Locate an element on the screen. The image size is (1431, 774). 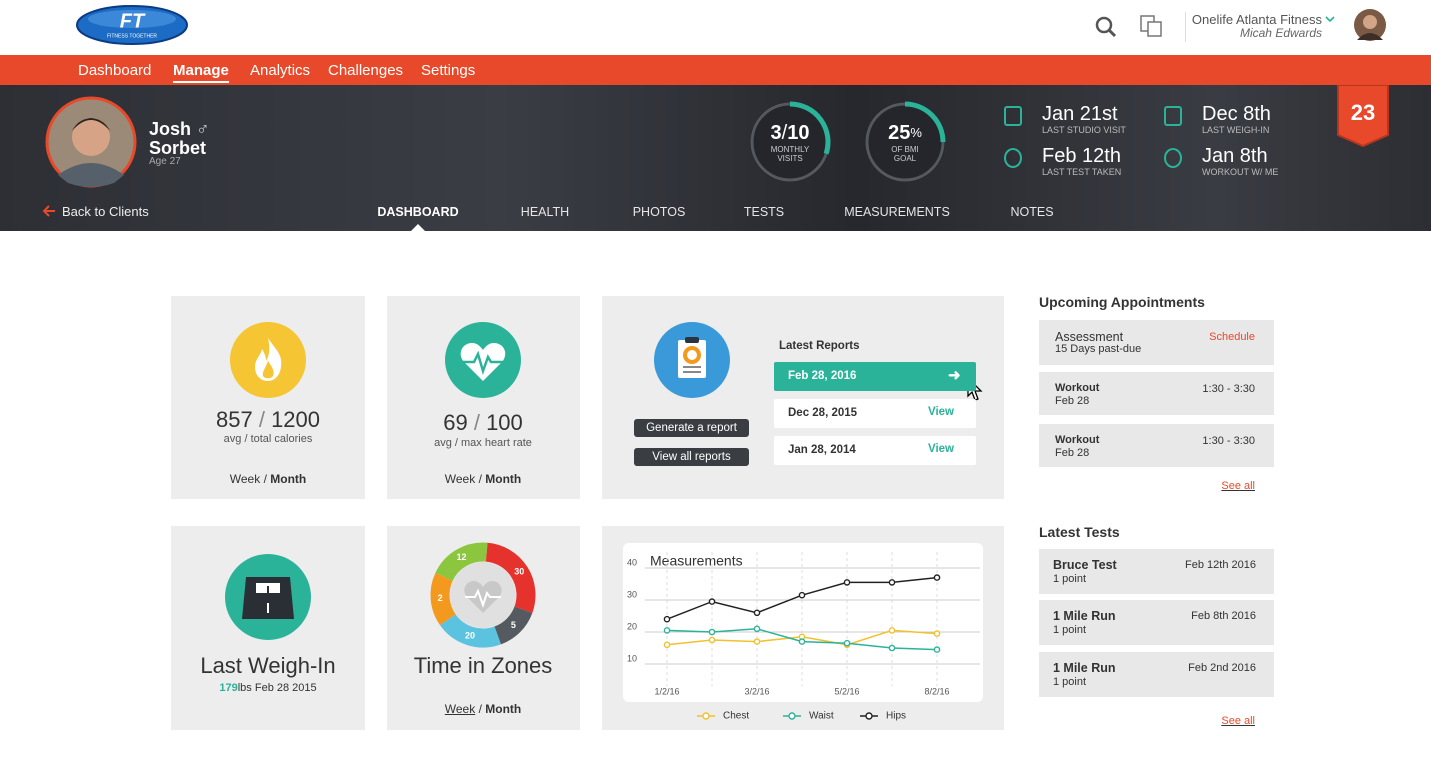
zone-label: 12 is located at coordinates (461, 557).